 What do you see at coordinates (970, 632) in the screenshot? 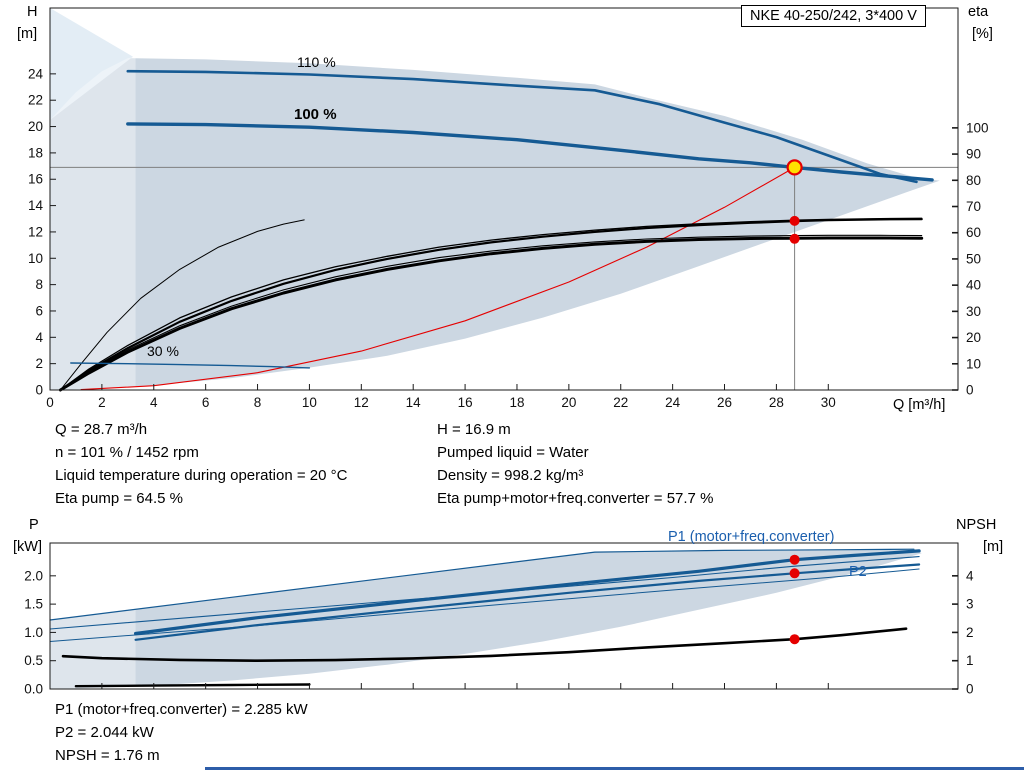
I see `y-right-tick-label: 2` at bounding box center [970, 632].